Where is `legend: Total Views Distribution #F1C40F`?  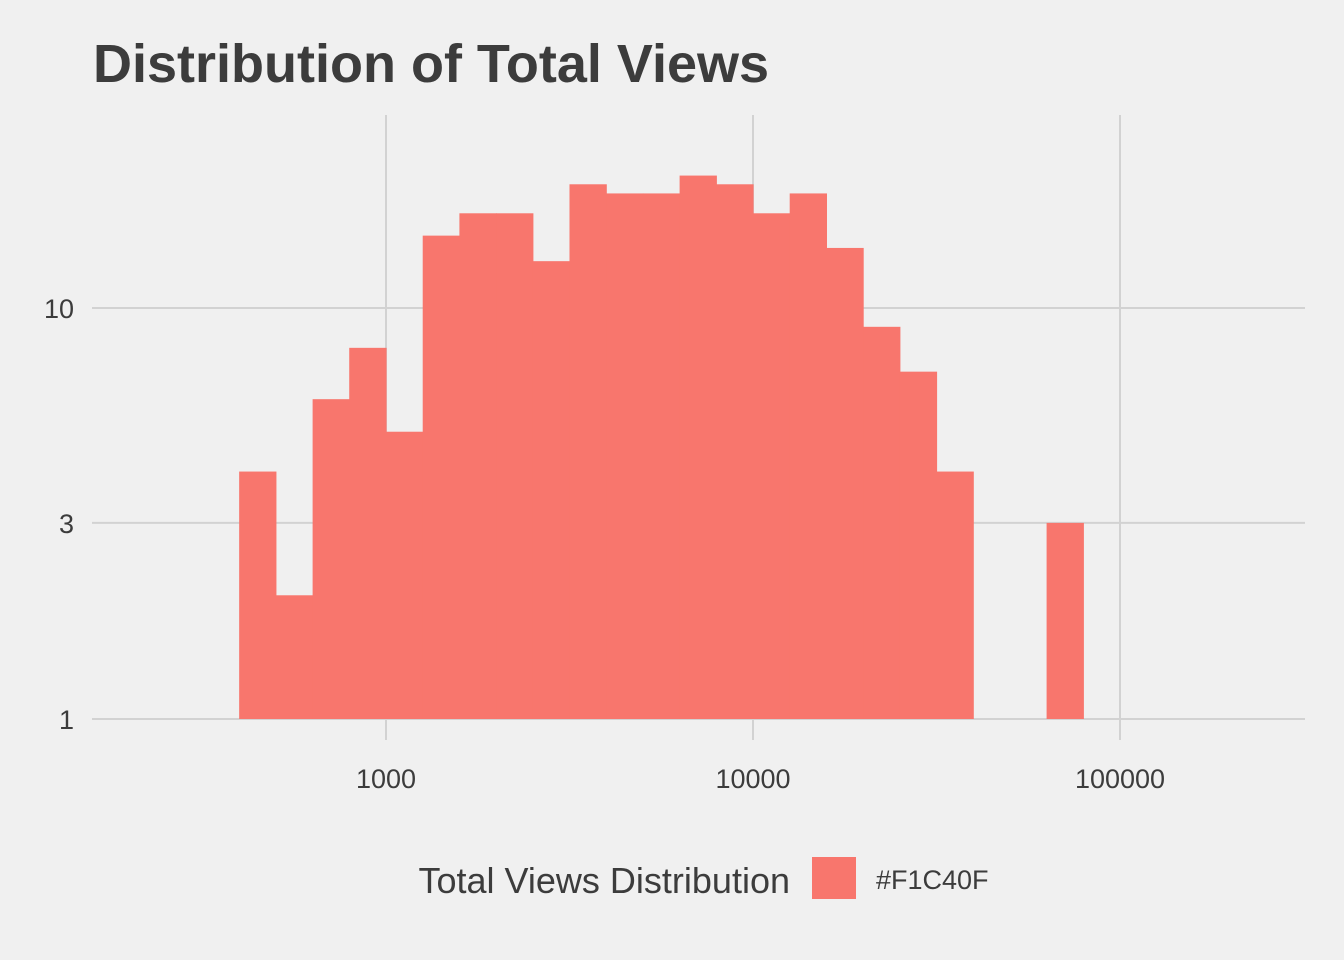
legend: Total Views Distribution #F1C40F is located at coordinates (704, 879).